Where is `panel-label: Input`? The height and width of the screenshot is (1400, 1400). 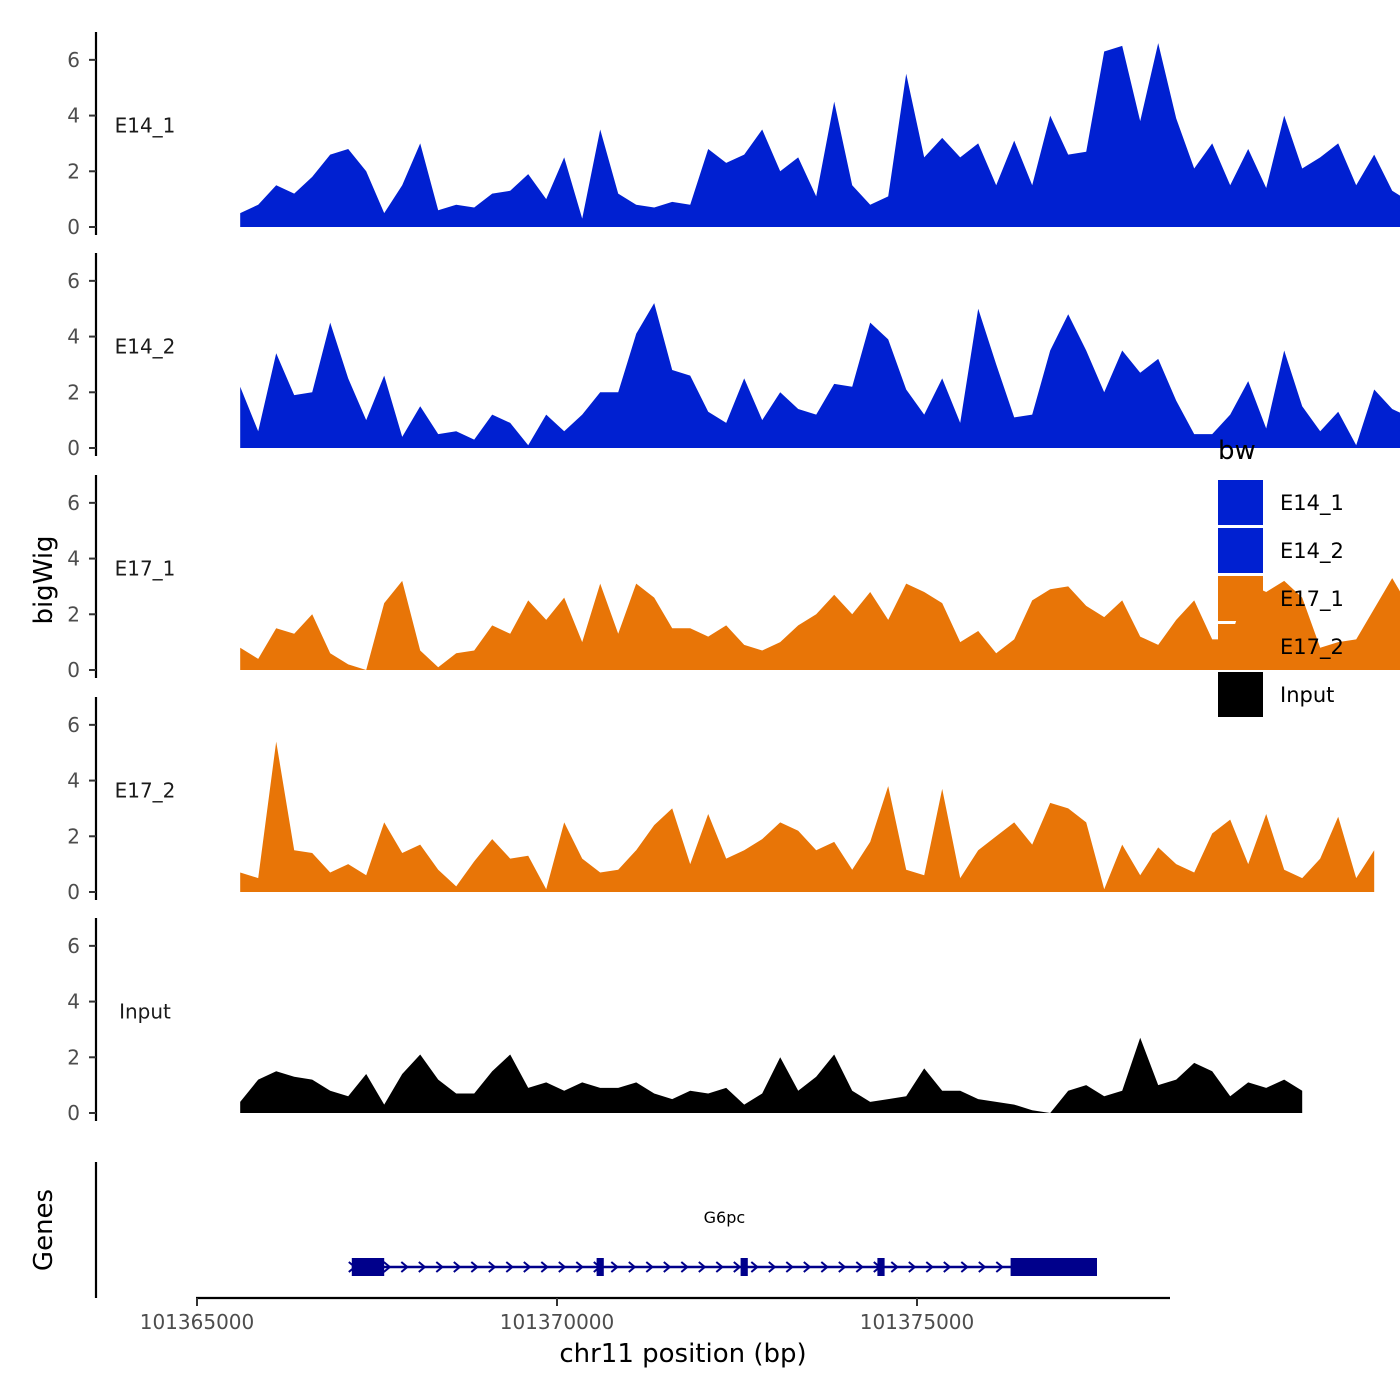
panel-label: Input is located at coordinates (145, 1011).